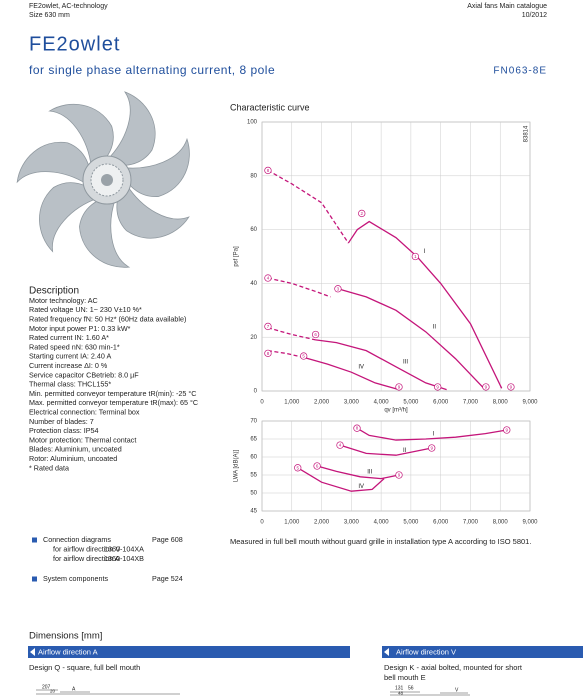 This screenshot has height=700, width=583. Describe the element at coordinates (441, 403) in the screenshot. I see `x-tick-label: 6,000` at that location.